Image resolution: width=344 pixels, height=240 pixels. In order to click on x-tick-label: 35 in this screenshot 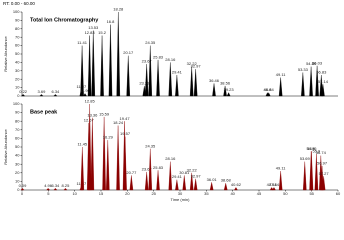, I will do `click(206, 193)`.